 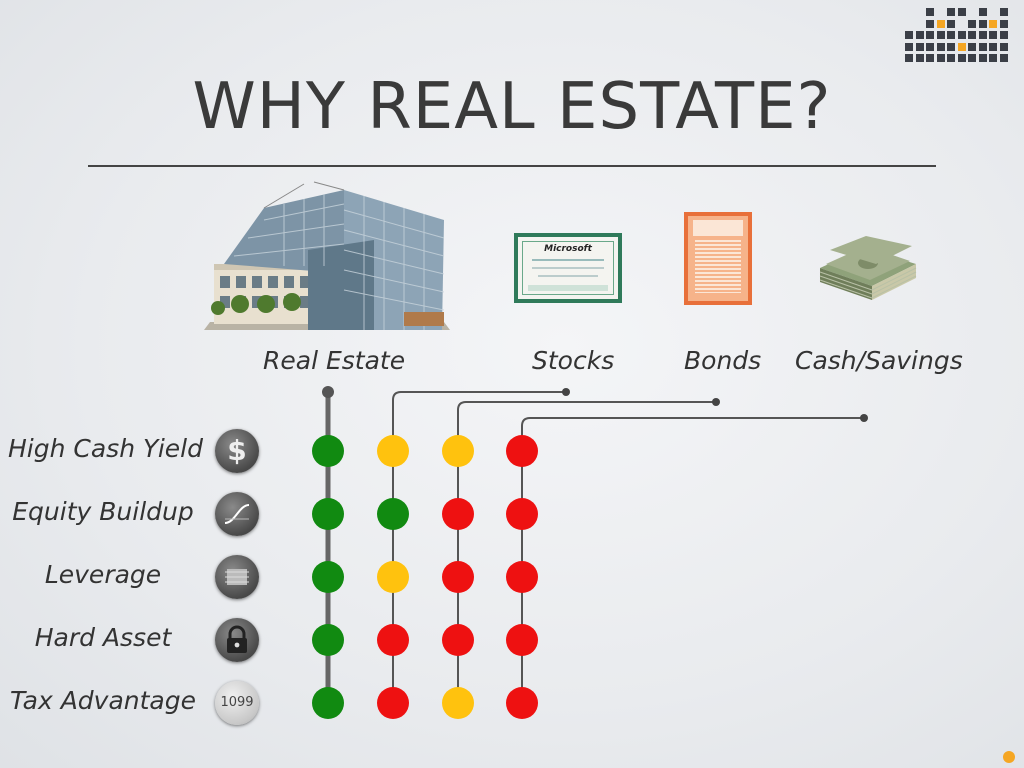 What do you see at coordinates (586, 552) in the screenshot?
I see `bonds-connector` at bounding box center [586, 552].